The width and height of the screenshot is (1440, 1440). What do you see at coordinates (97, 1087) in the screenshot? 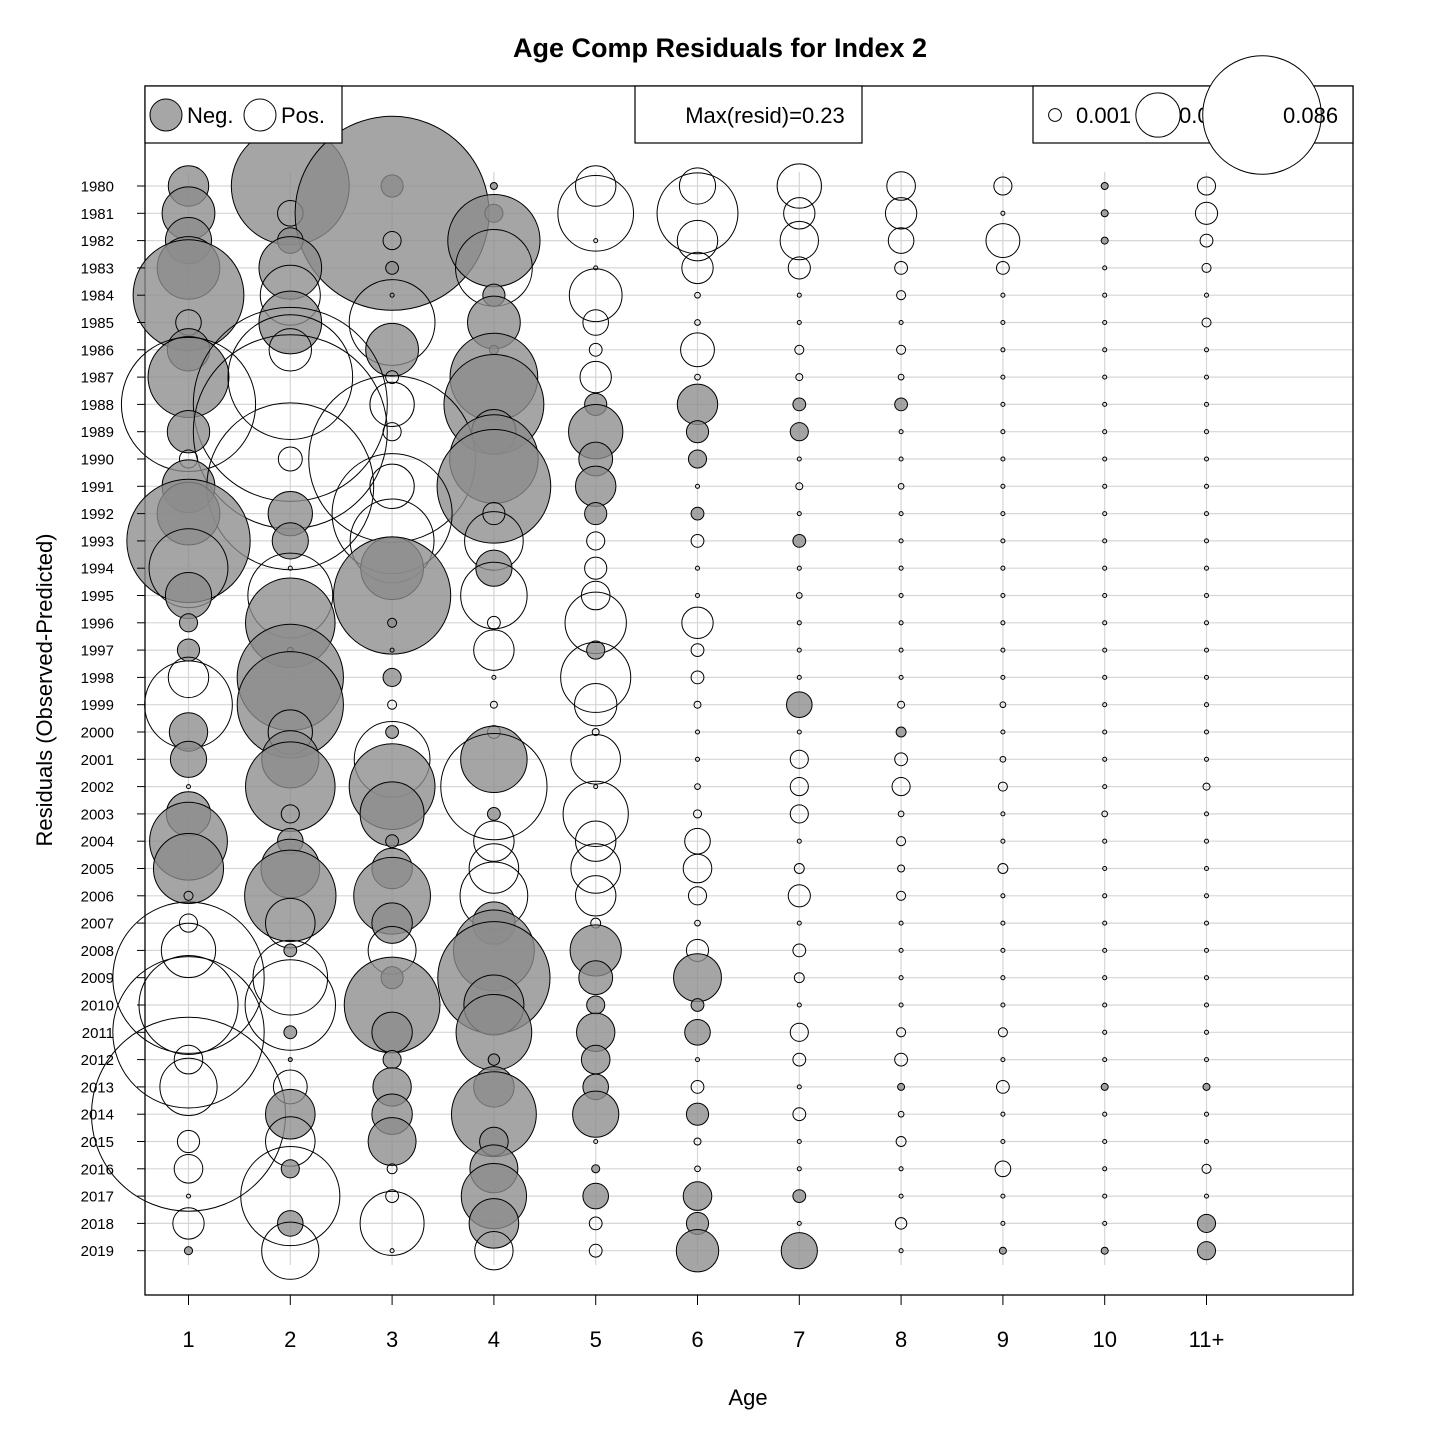
I see `y-tick-label: 2013` at bounding box center [97, 1087].